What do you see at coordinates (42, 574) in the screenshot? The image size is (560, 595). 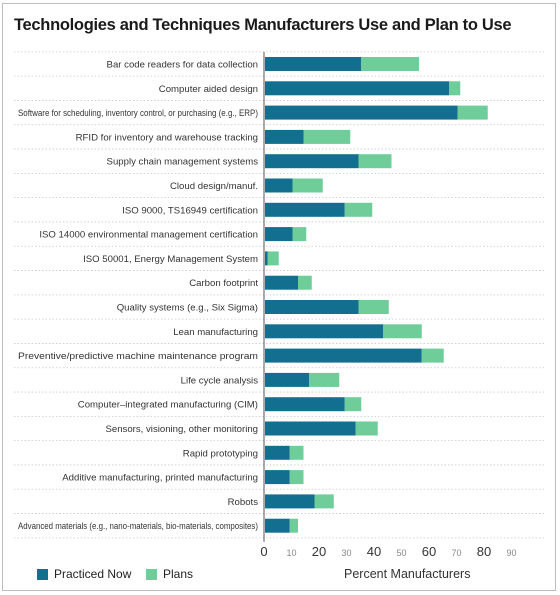 I see `legend-swatch-practiced` at bounding box center [42, 574].